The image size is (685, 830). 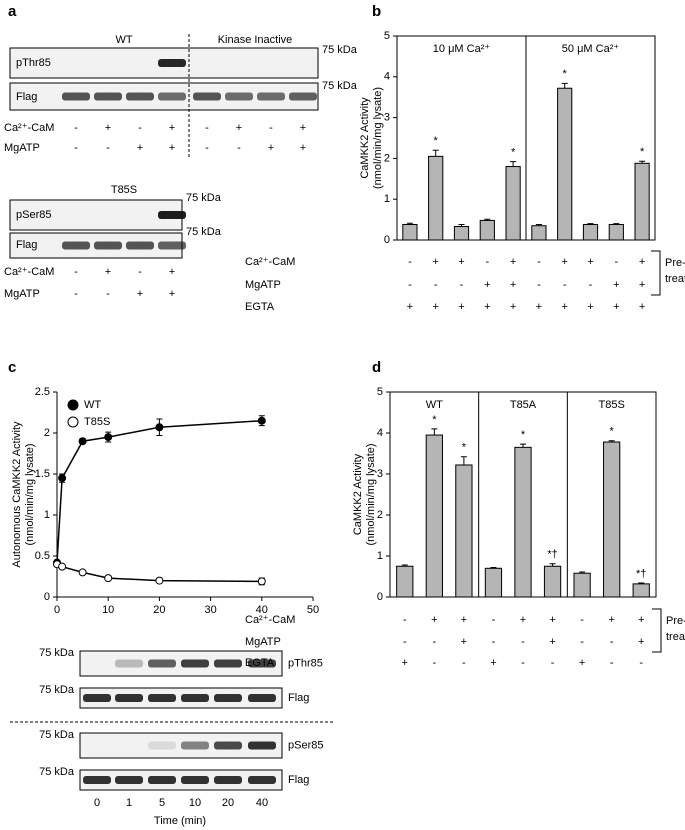 What do you see at coordinates (387, 118) in the screenshot?
I see `y-tick-label: 3` at bounding box center [387, 118].